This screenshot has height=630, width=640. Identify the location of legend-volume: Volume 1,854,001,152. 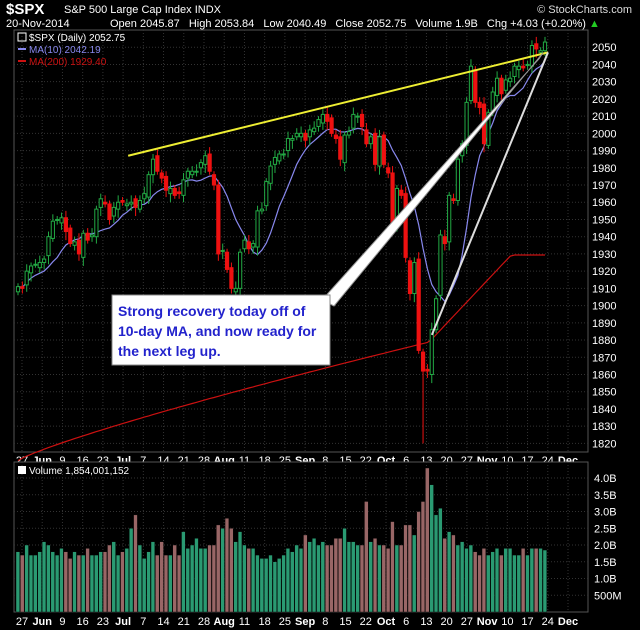
(79, 471).